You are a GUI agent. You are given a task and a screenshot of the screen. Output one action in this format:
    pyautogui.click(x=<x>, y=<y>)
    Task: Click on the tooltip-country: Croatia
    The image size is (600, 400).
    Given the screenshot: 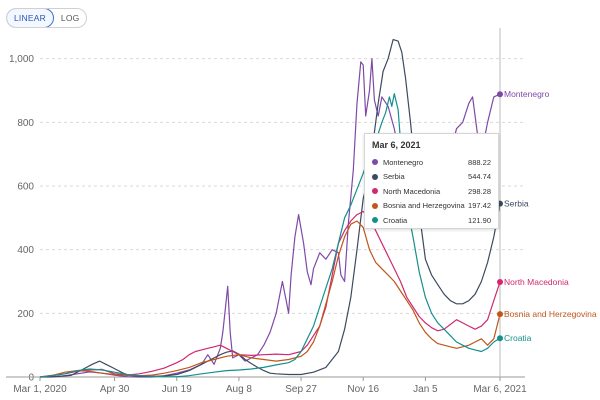 What is the action you would take?
    pyautogui.click(x=395, y=220)
    